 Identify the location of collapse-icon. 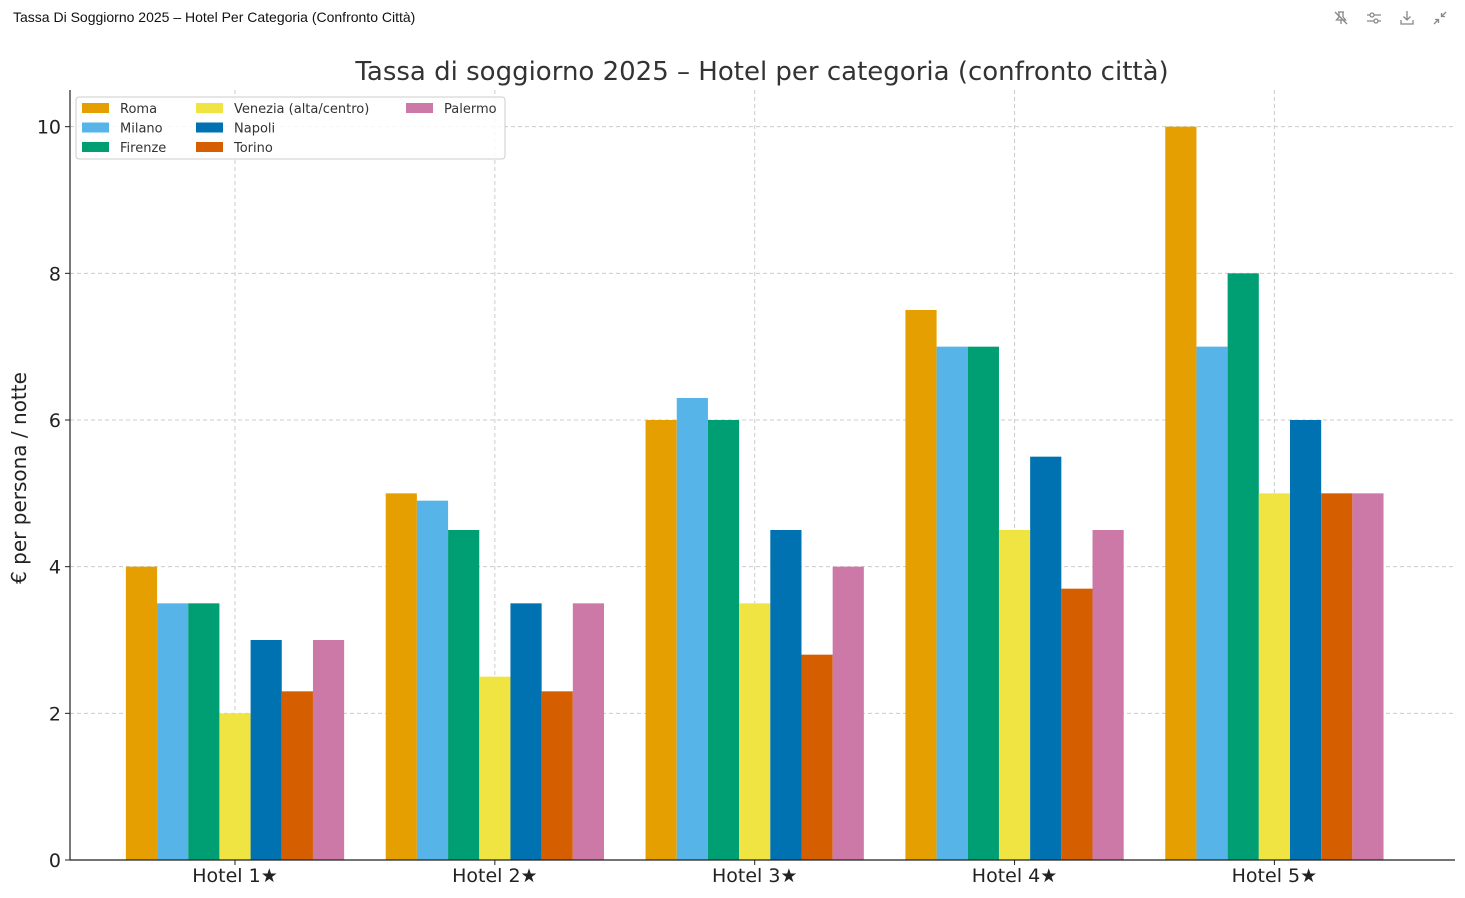
(1439, 17).